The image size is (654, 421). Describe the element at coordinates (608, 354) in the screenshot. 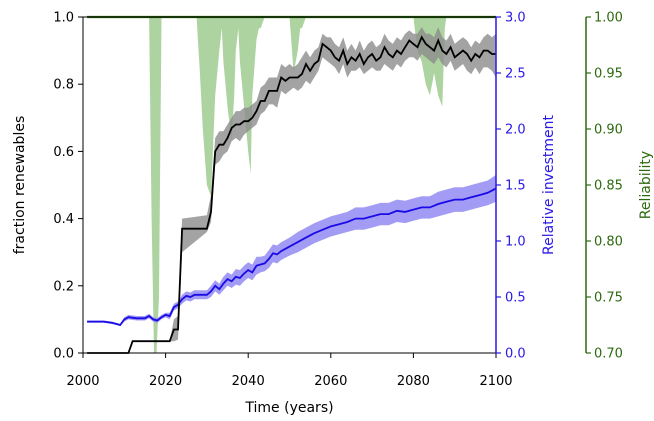

I see `reliability-tick-label: 0.70` at that location.